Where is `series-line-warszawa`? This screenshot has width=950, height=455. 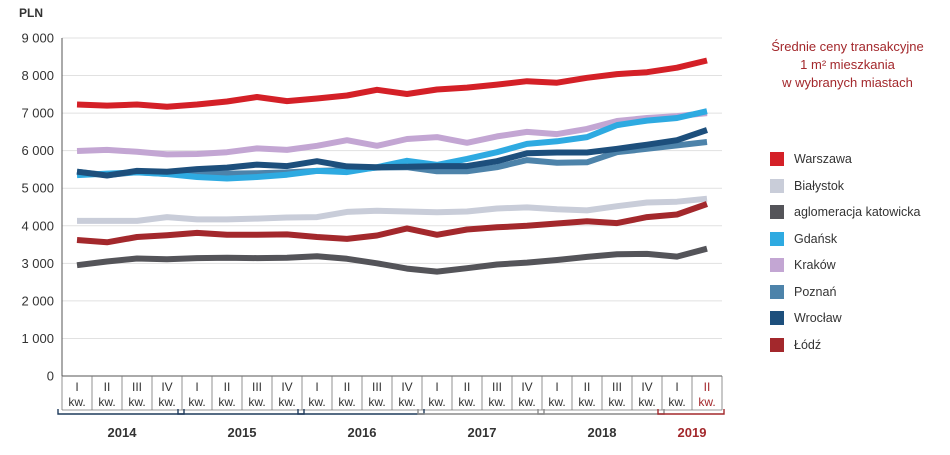 series-line-warszawa is located at coordinates (392, 83).